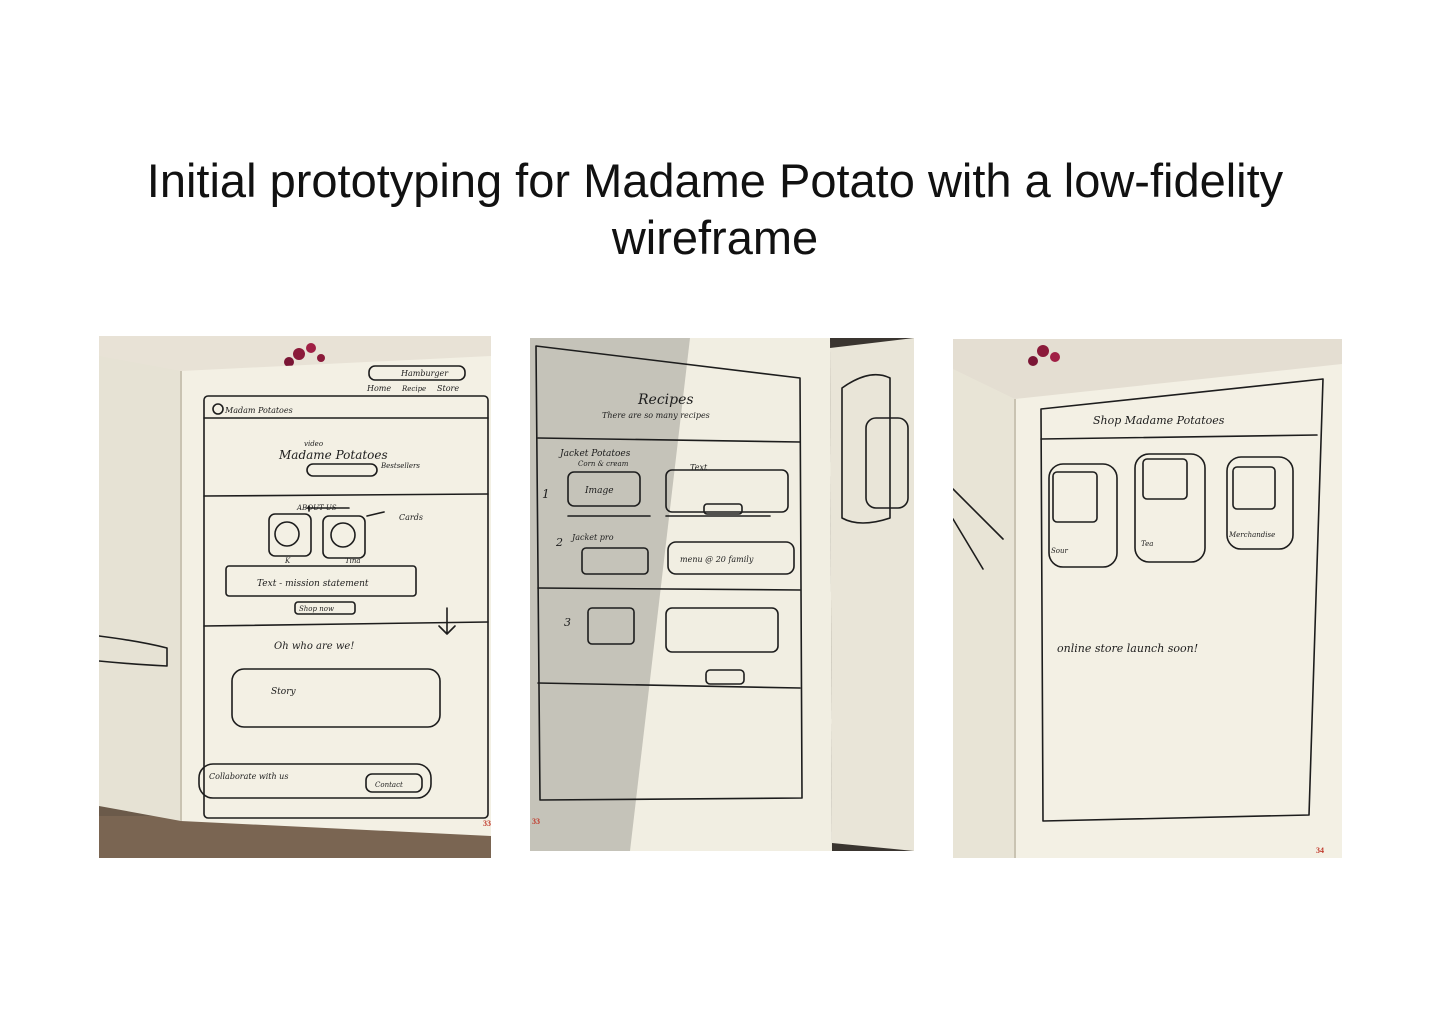 Image resolution: width=1440 pixels, height=1024 pixels. What do you see at coordinates (603, 464) in the screenshot?
I see `sketch-item1-sub: Corn & cream` at bounding box center [603, 464].